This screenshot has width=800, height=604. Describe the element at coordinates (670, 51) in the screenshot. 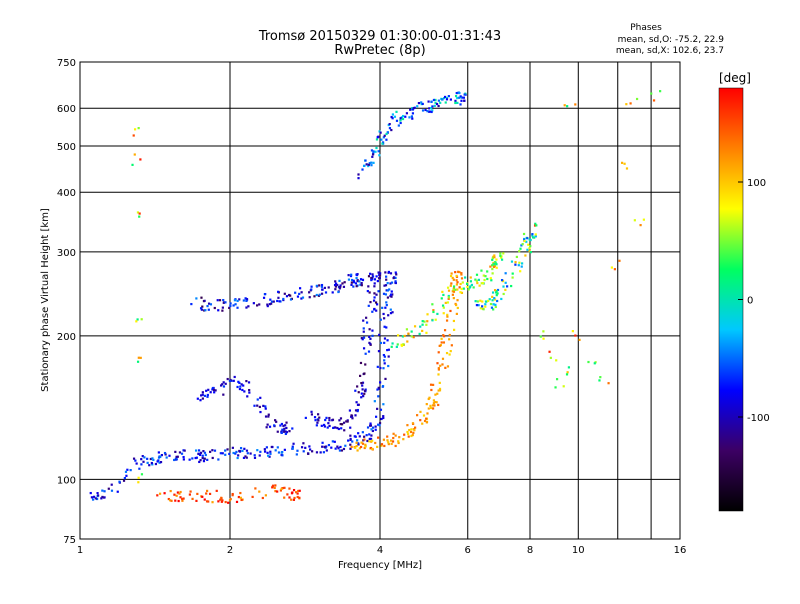

I see `legend-line-x: mean, sd,X: 102.6, 23.7` at that location.